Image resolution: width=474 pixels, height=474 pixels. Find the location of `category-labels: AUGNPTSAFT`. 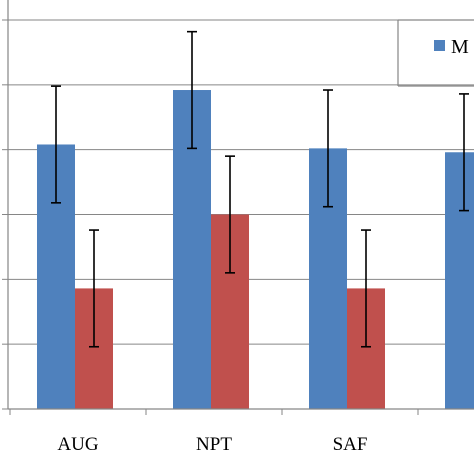

category-labels: AUGNPTSAFT is located at coordinates (212, 444).